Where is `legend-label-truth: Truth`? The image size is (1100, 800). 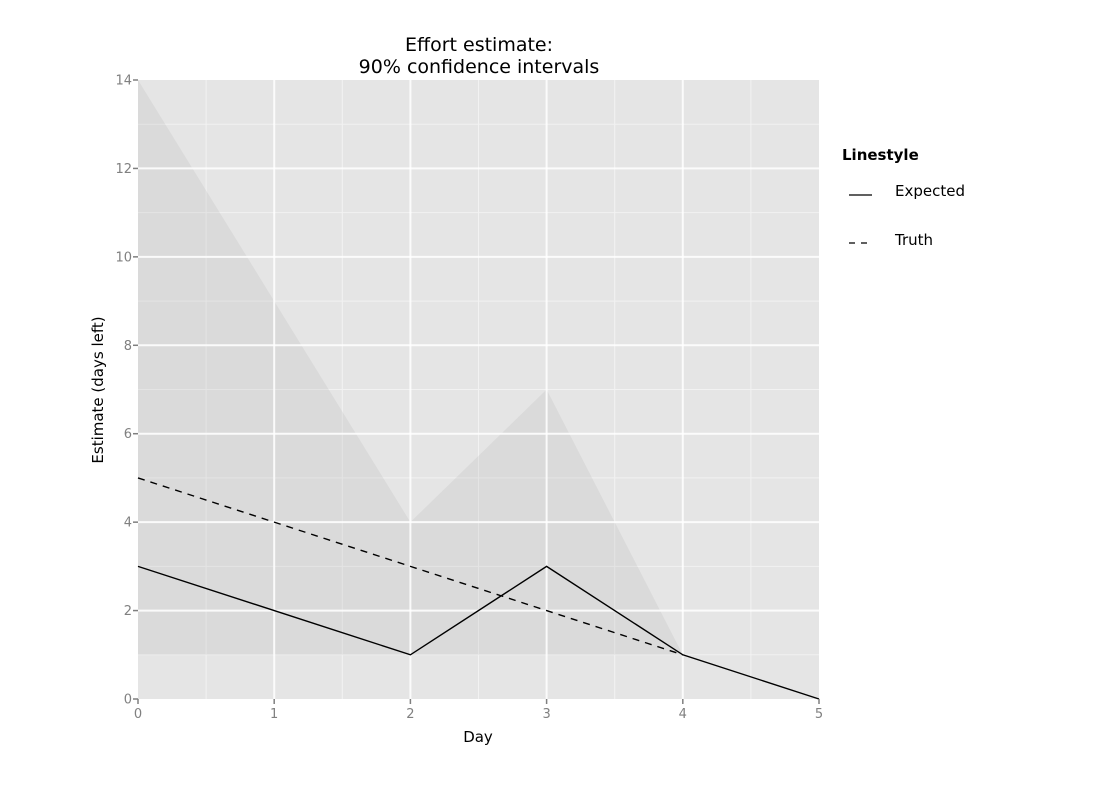 legend-label-truth: Truth is located at coordinates (913, 240).